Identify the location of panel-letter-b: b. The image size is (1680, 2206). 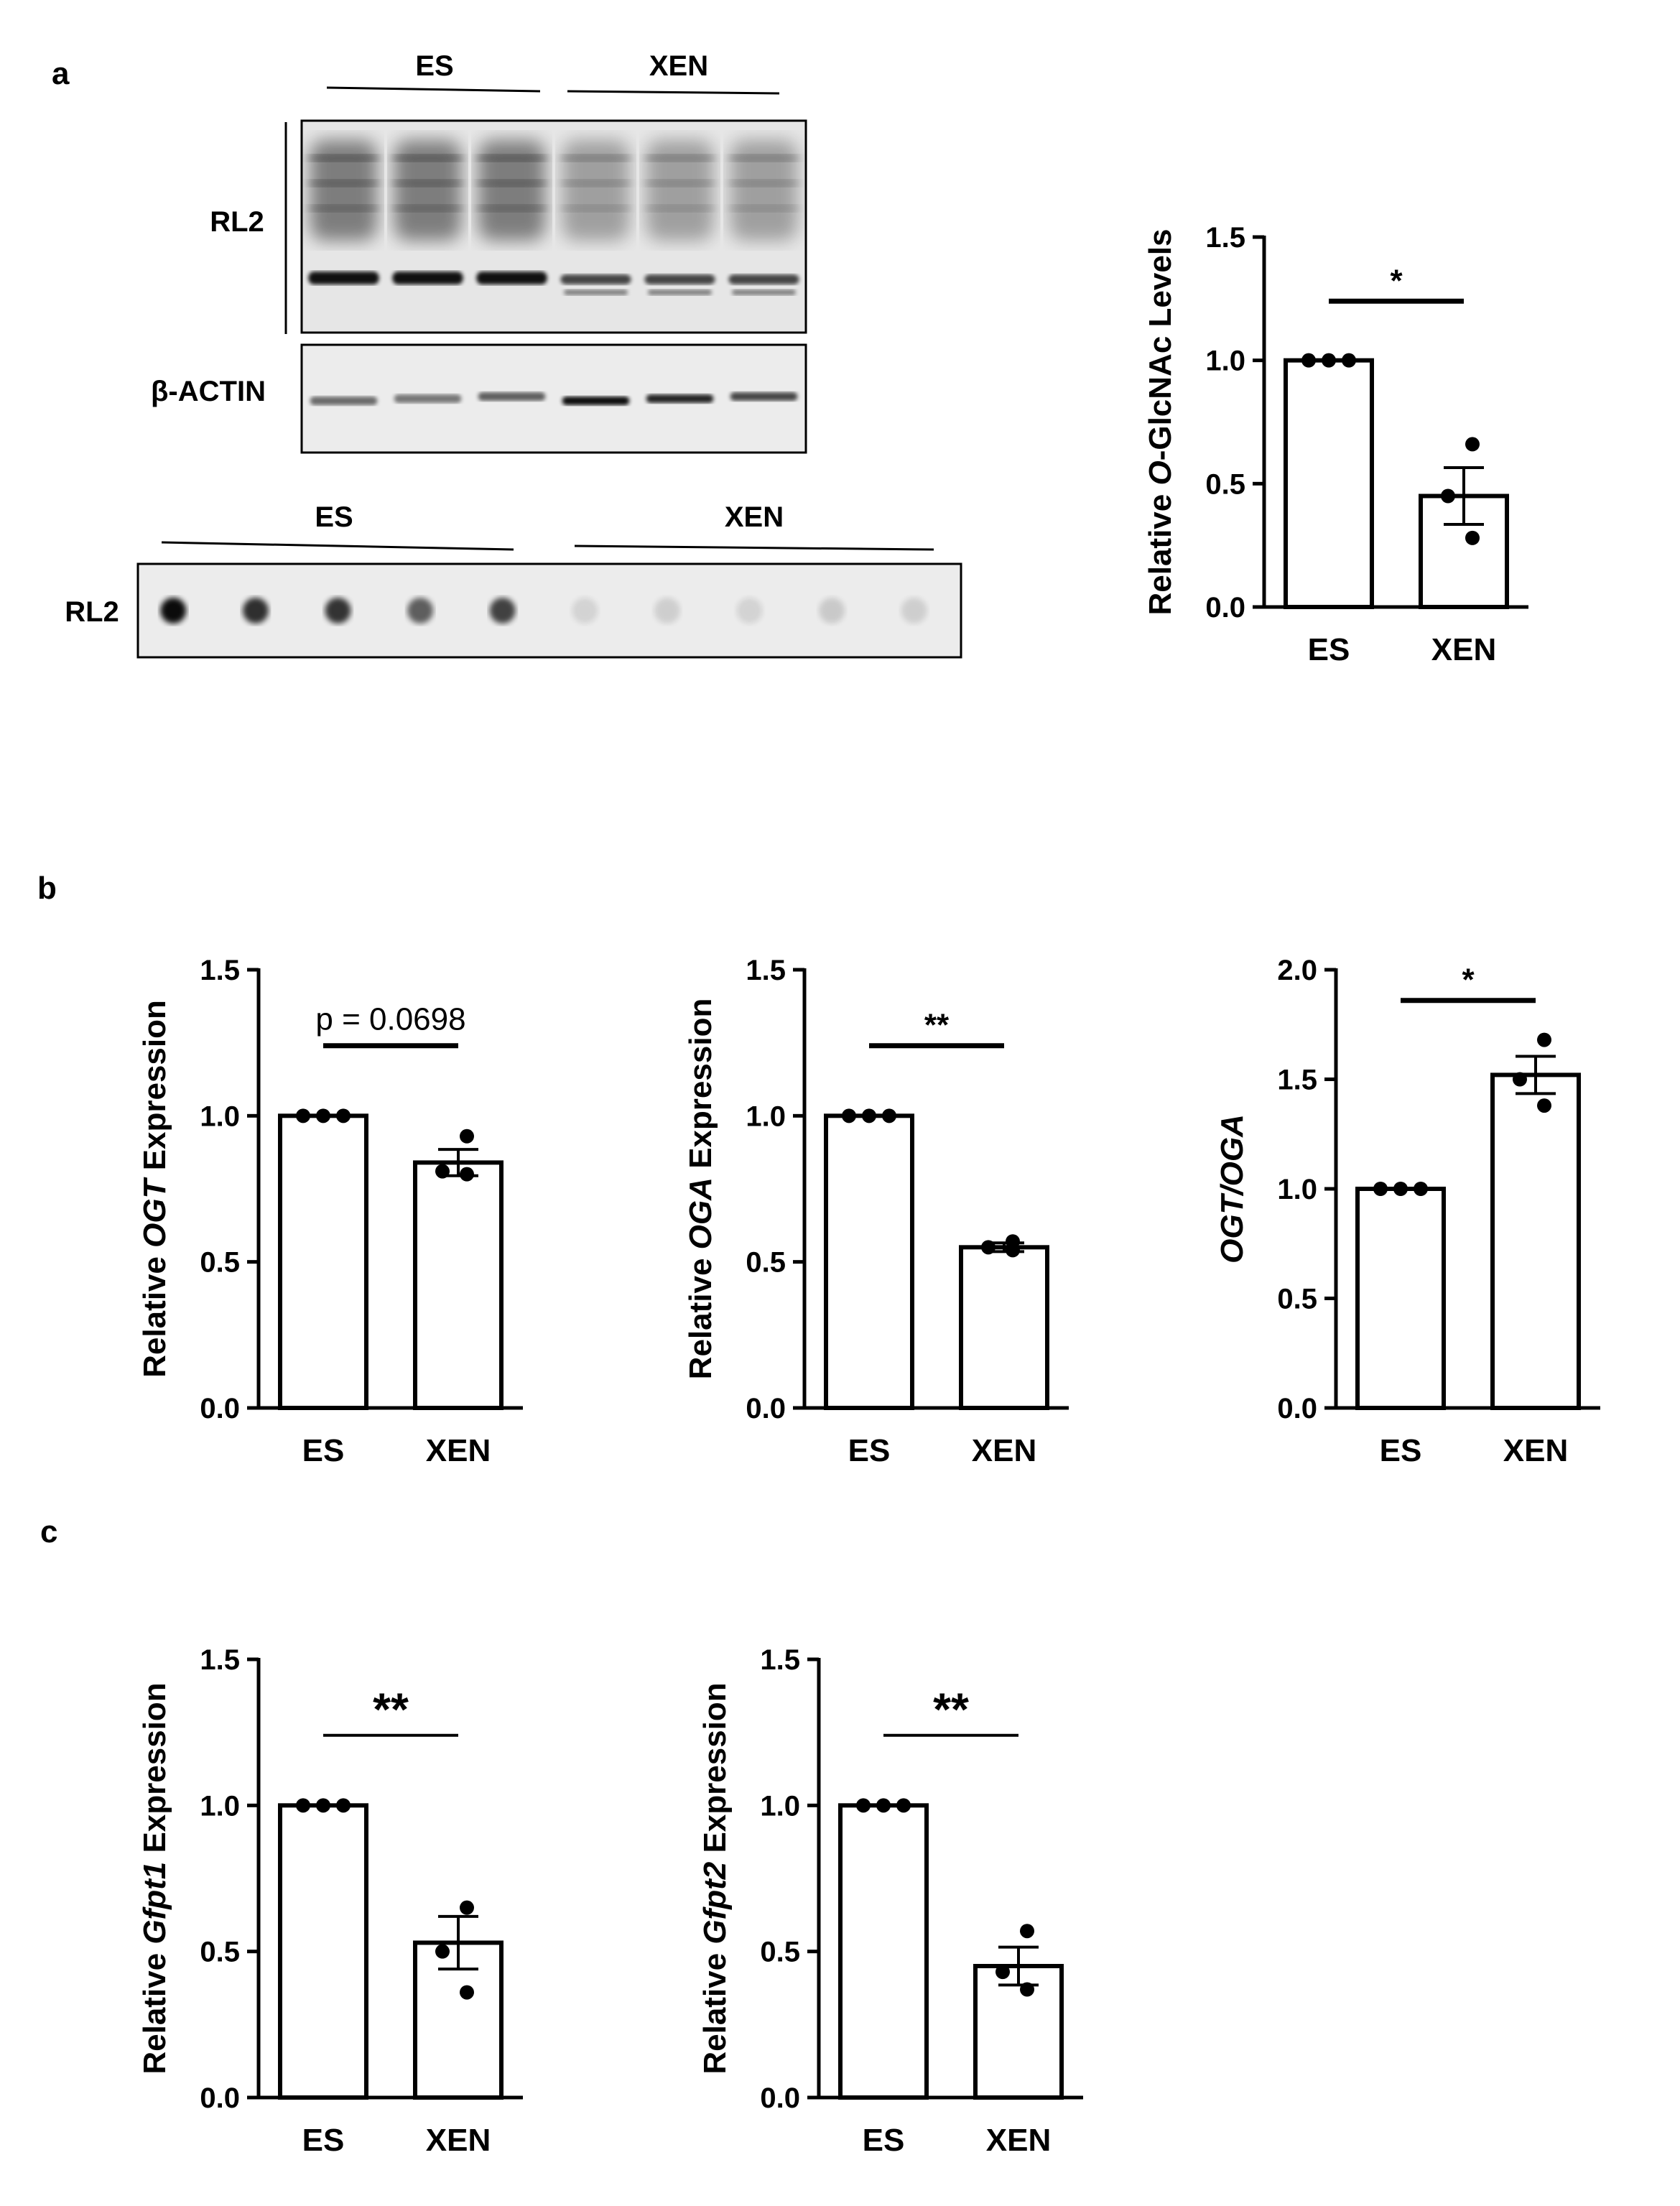
(47, 888).